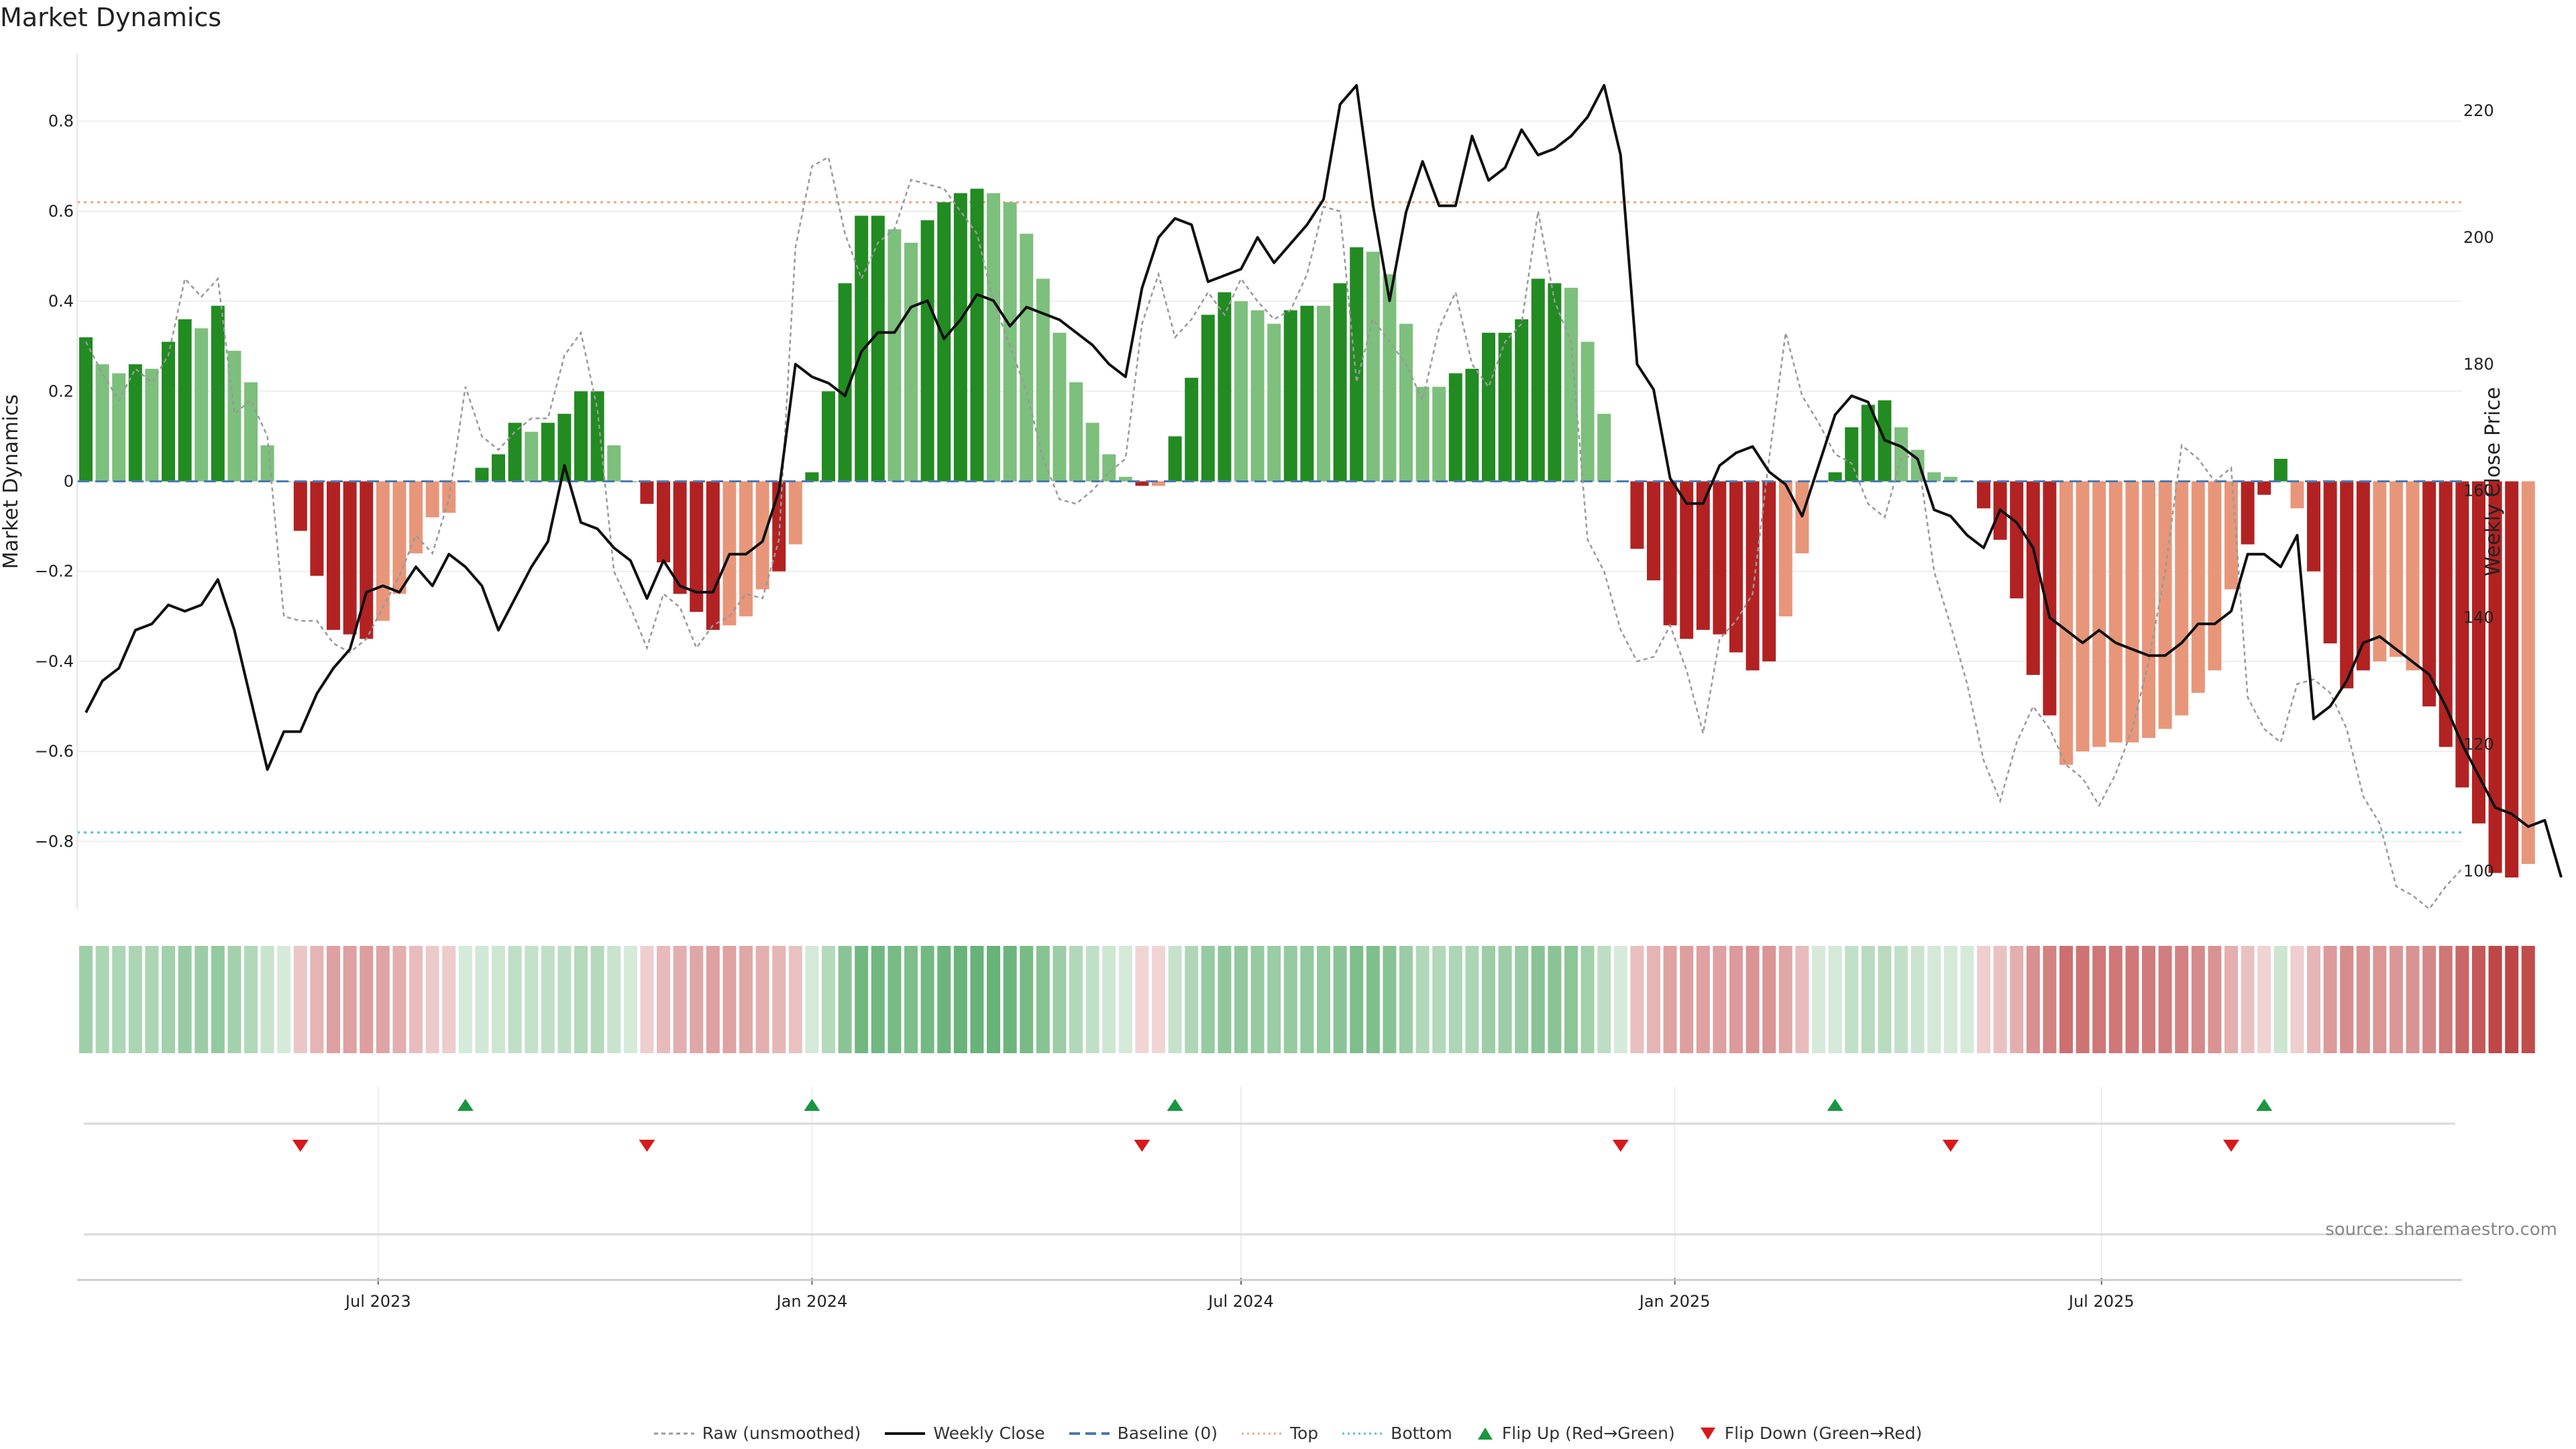 Image resolution: width=2576 pixels, height=1449 pixels. What do you see at coordinates (2493, 481) in the screenshot?
I see `y2-axis-title: Weekly Close Price` at bounding box center [2493, 481].